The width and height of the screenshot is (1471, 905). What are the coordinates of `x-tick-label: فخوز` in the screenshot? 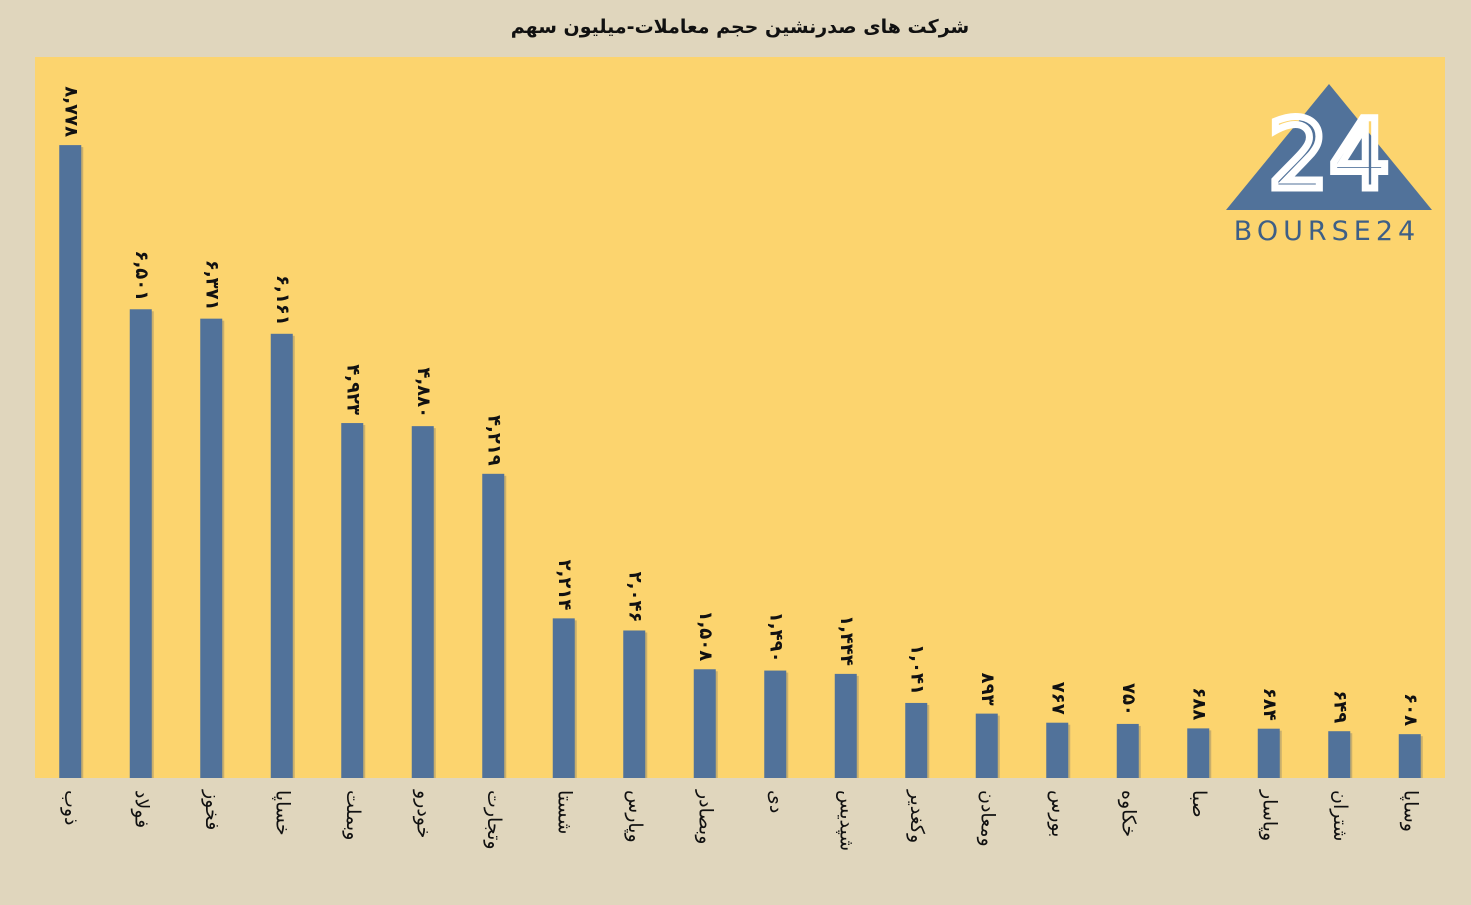 It's located at (212, 809).